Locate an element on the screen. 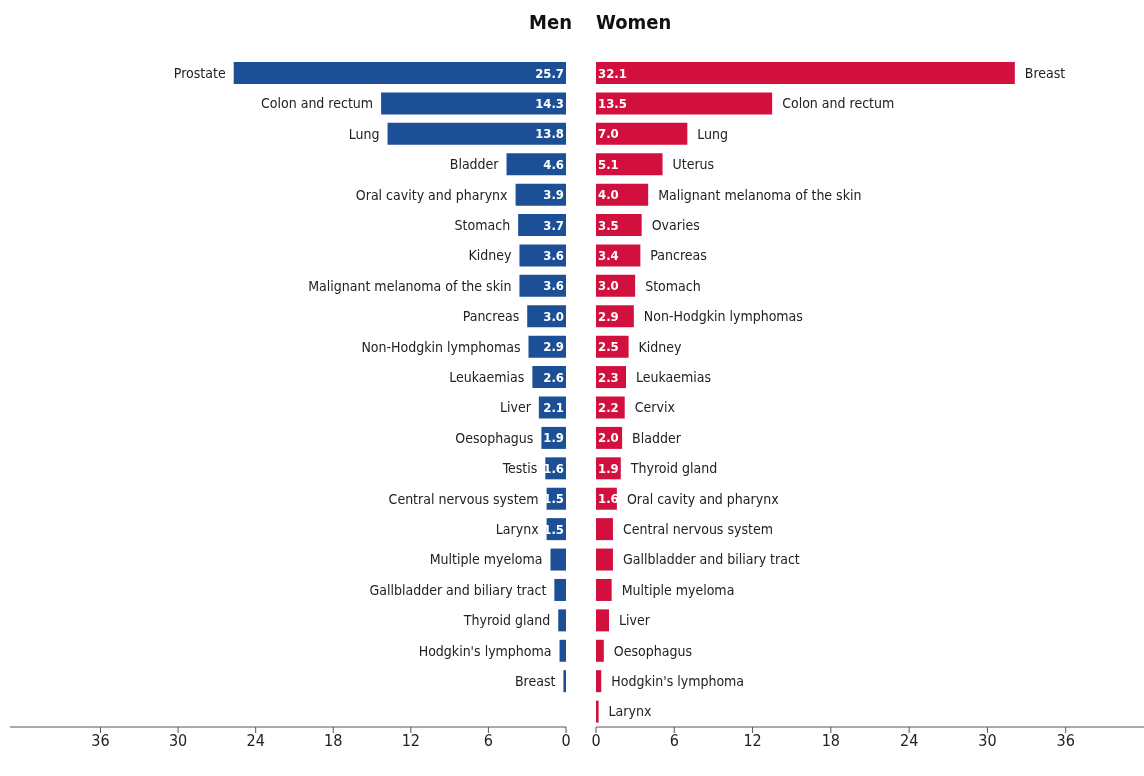 The height and width of the screenshot is (776, 1144). y-tick-label: Colon and rectum is located at coordinates (317, 103).